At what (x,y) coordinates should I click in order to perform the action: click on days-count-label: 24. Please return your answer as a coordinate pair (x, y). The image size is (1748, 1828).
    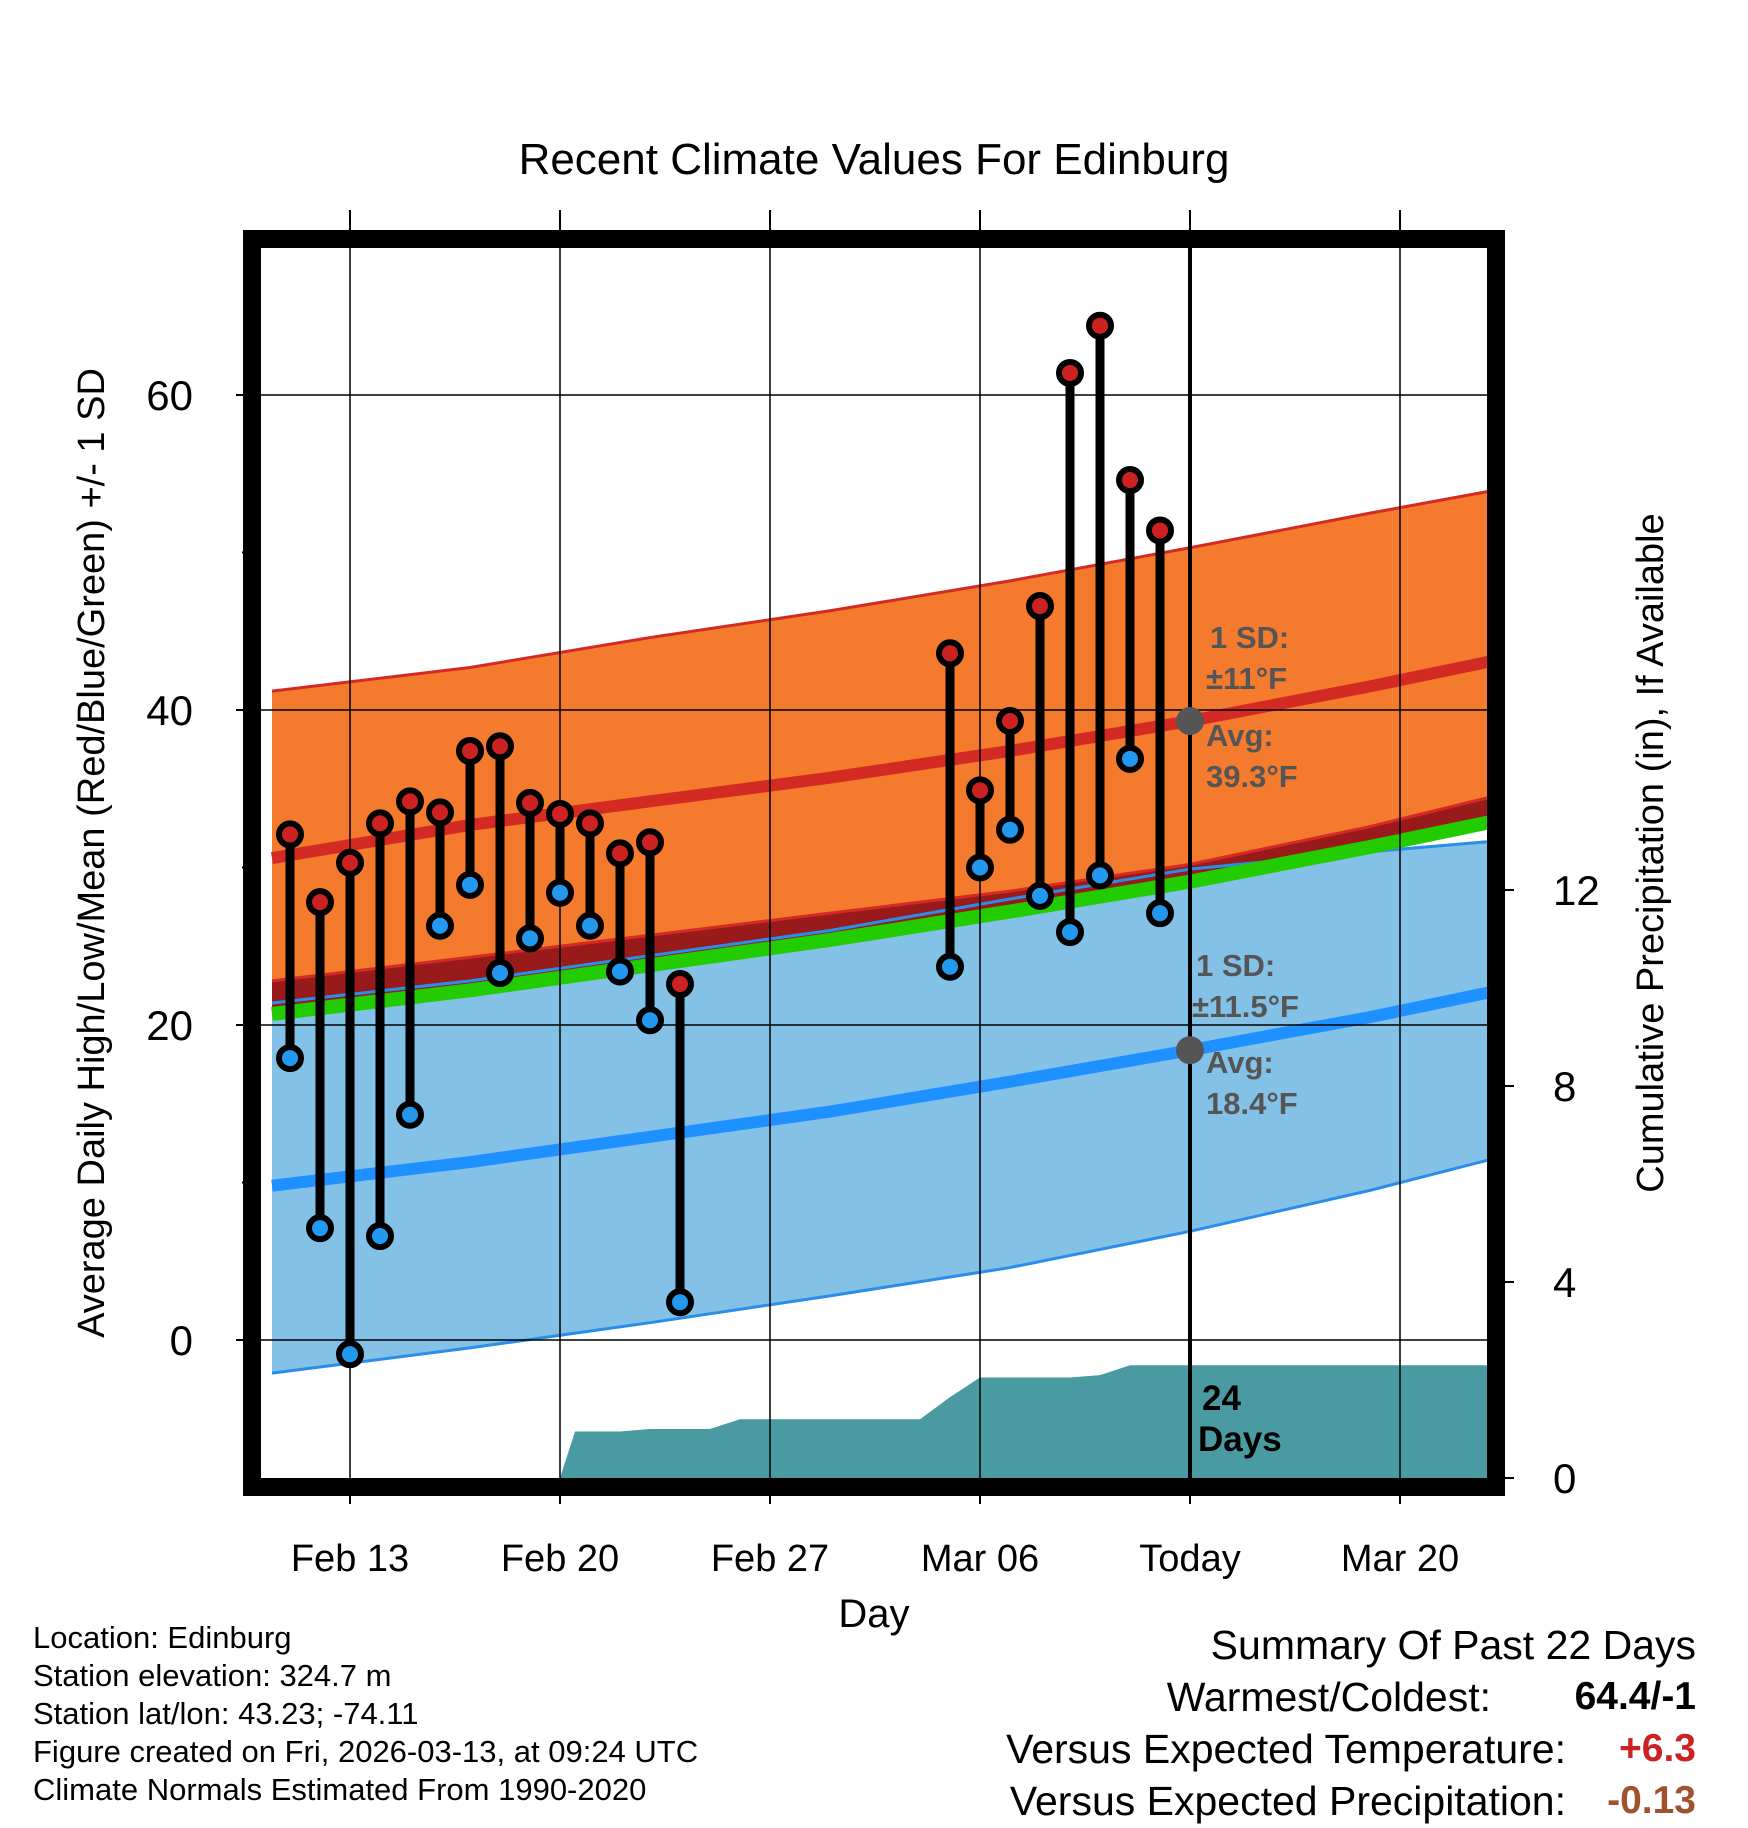
    Looking at the image, I should click on (1221, 1398).